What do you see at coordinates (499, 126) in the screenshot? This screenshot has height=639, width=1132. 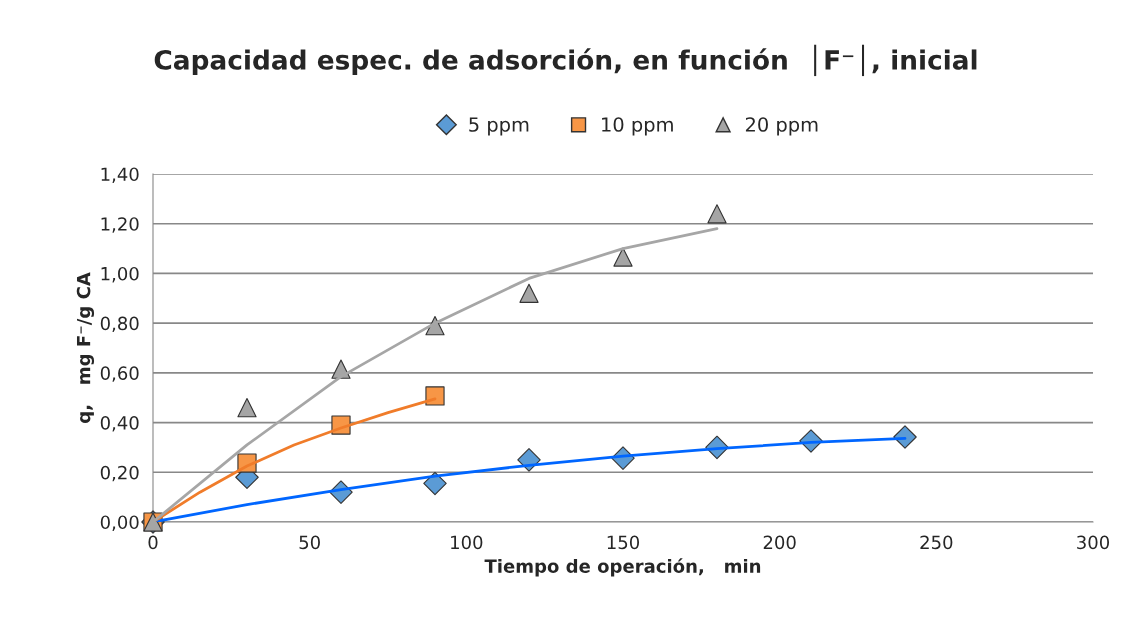 I see `legend-label: 5 ppm` at bounding box center [499, 126].